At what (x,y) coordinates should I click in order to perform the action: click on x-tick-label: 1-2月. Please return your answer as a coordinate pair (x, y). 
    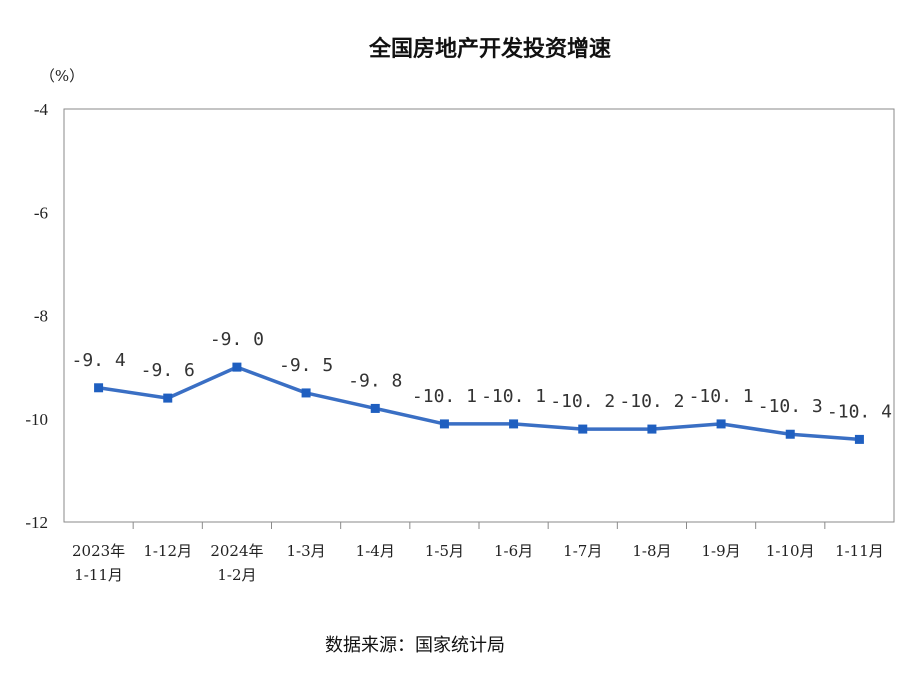
    Looking at the image, I should click on (236, 575).